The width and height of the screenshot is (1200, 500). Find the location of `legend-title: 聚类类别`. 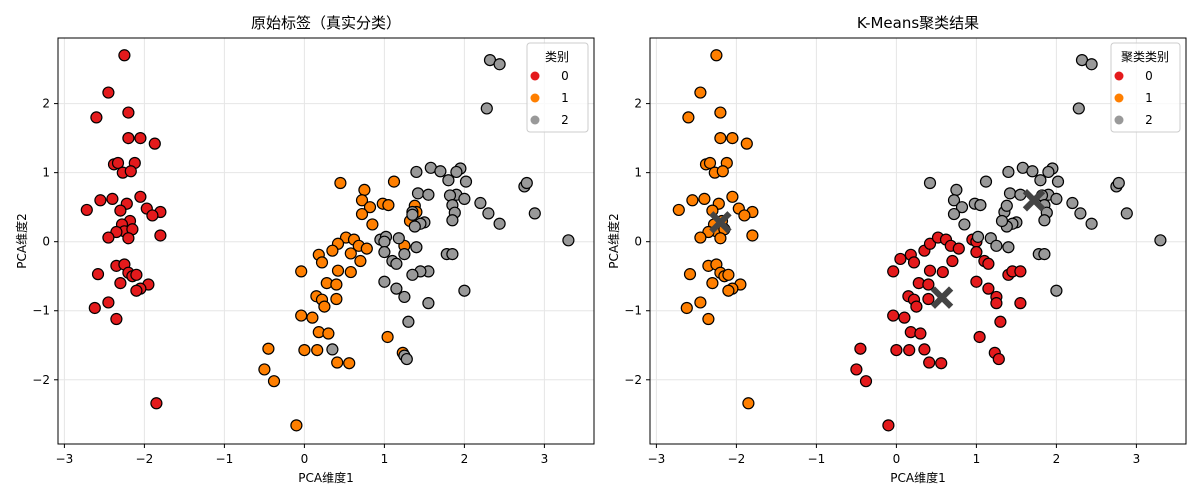

legend-title: 聚类类别 is located at coordinates (1145, 57).